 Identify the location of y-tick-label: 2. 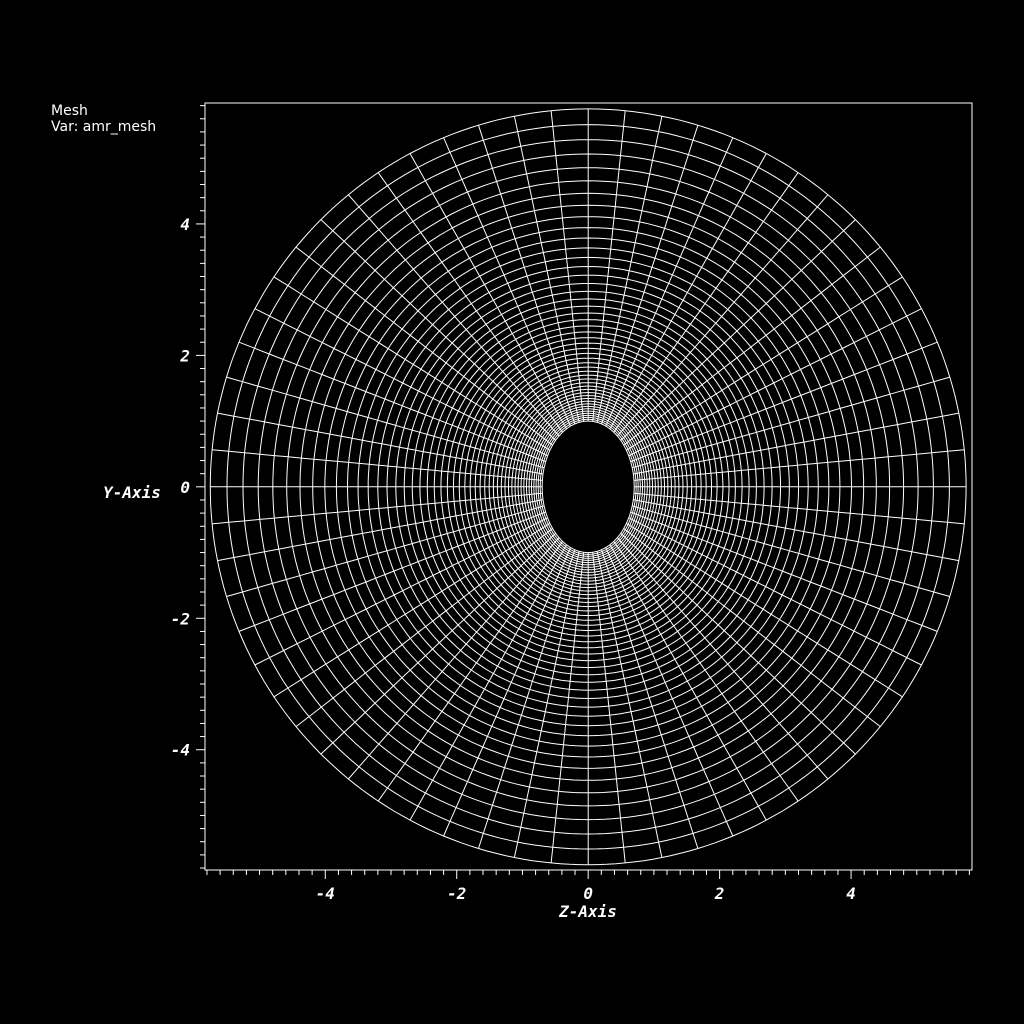
(184, 355).